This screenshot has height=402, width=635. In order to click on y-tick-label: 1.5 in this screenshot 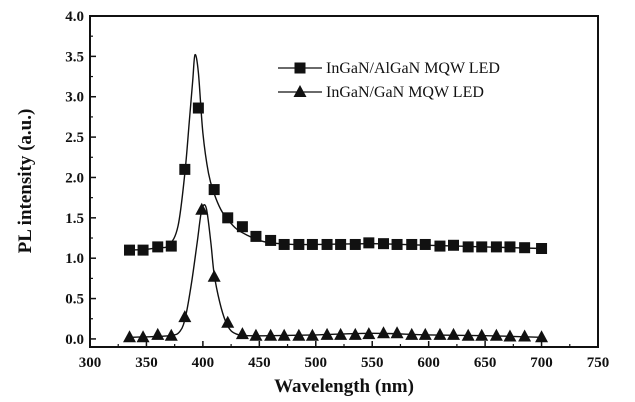, I will do `click(74, 219)`.